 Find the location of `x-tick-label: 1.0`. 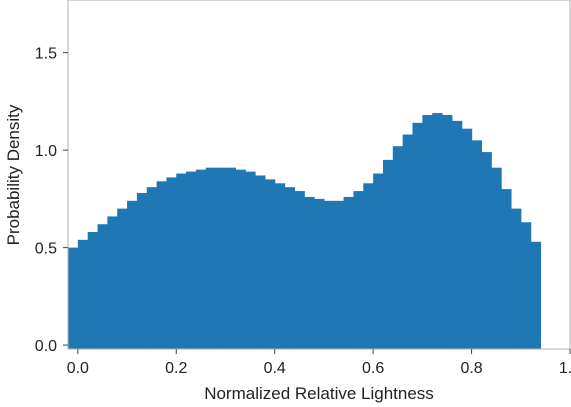

x-tick-label: 1.0 is located at coordinates (565, 368).